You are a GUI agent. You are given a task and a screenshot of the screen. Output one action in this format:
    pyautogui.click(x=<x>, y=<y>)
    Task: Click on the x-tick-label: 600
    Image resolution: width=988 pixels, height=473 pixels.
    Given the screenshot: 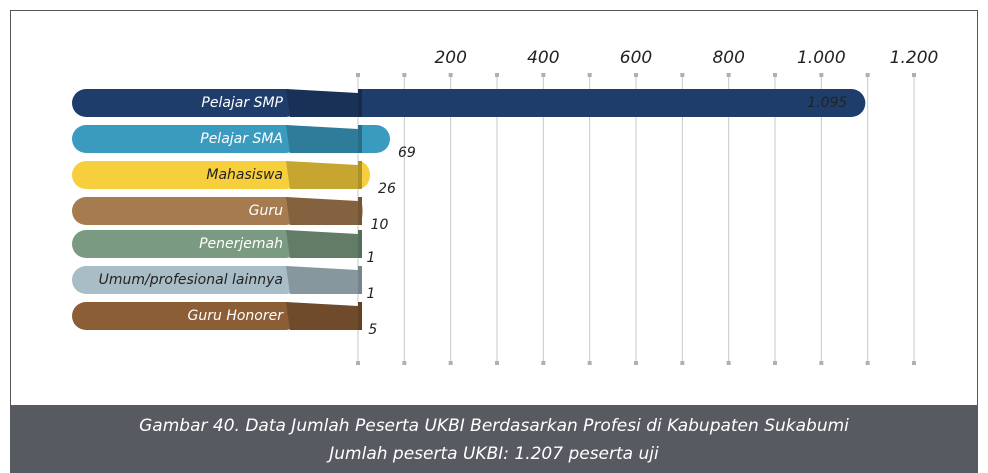 What is the action you would take?
    pyautogui.click(x=636, y=58)
    